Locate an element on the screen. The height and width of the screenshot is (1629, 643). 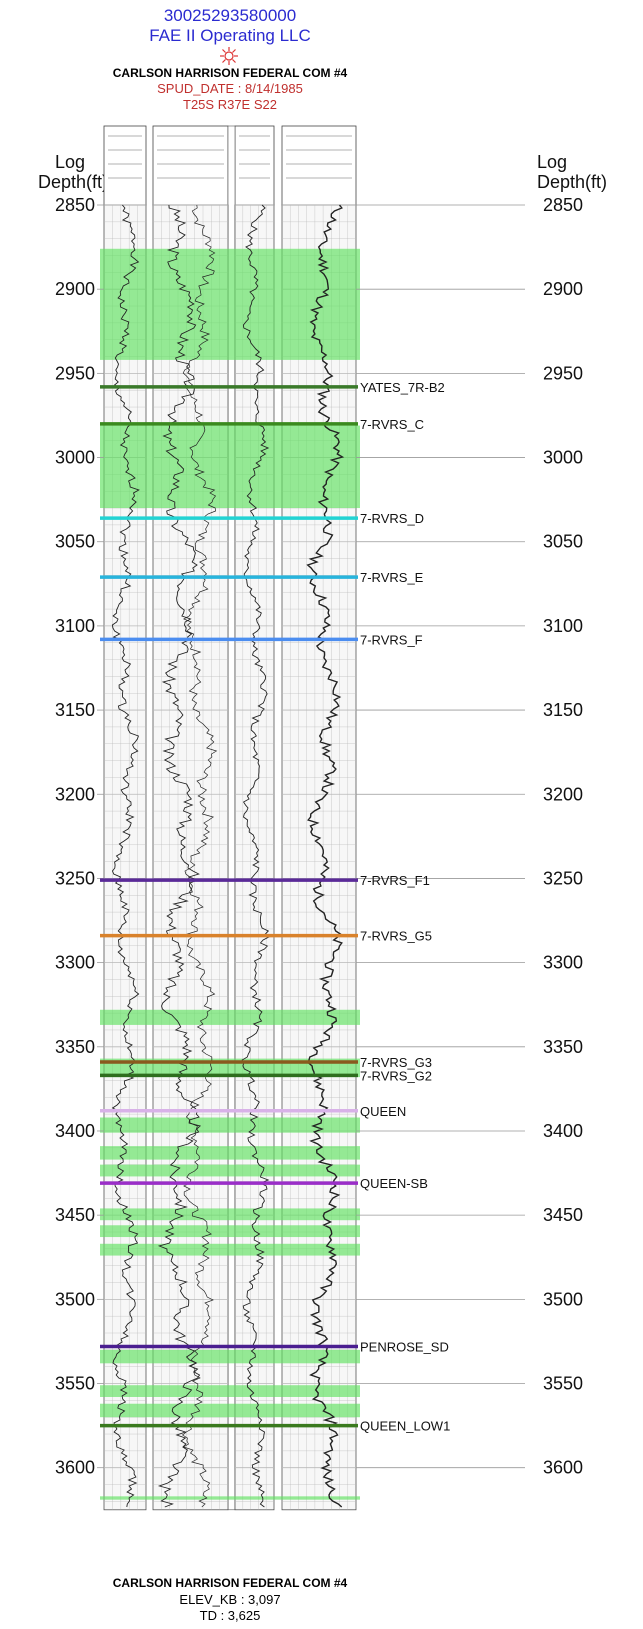
depth-tick-label-left: 3250 is located at coordinates (75, 878).